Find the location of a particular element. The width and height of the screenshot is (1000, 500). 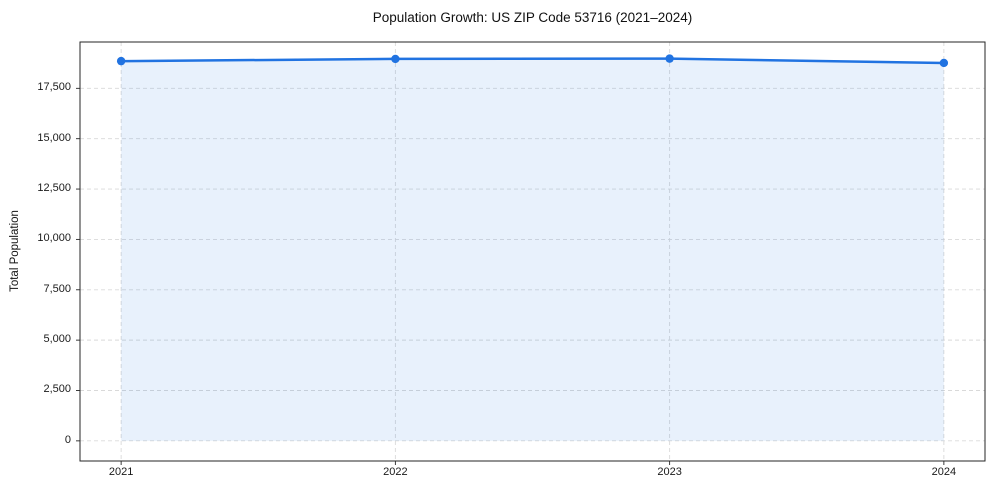

y-axis-tick-label: 15,000 is located at coordinates (54, 137).